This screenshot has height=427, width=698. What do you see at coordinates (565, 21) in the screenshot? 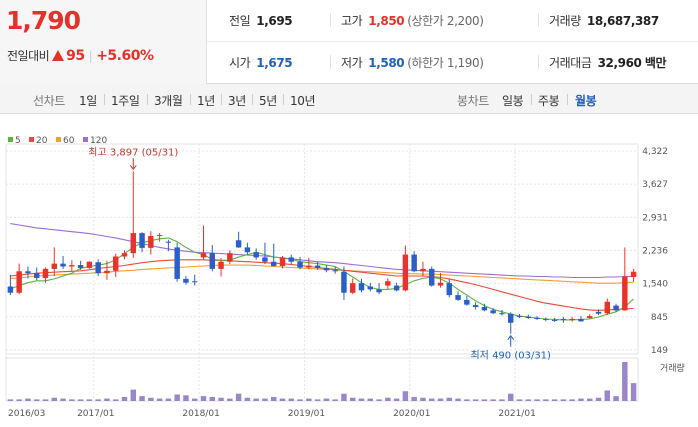
I see `stat-label: 거래량` at bounding box center [565, 21].